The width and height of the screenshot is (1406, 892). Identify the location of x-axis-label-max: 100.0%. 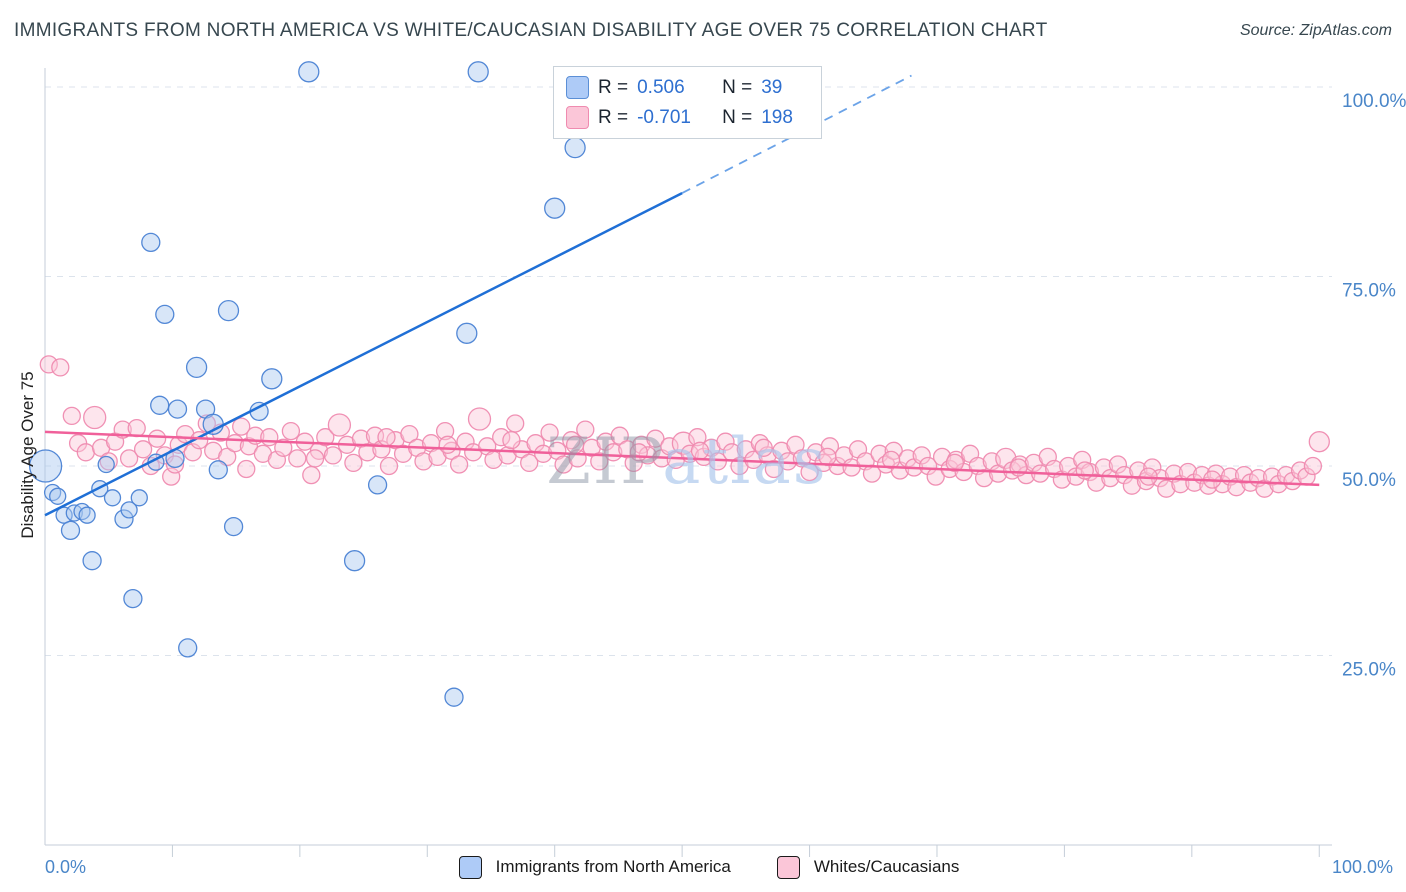
(1362, 866).